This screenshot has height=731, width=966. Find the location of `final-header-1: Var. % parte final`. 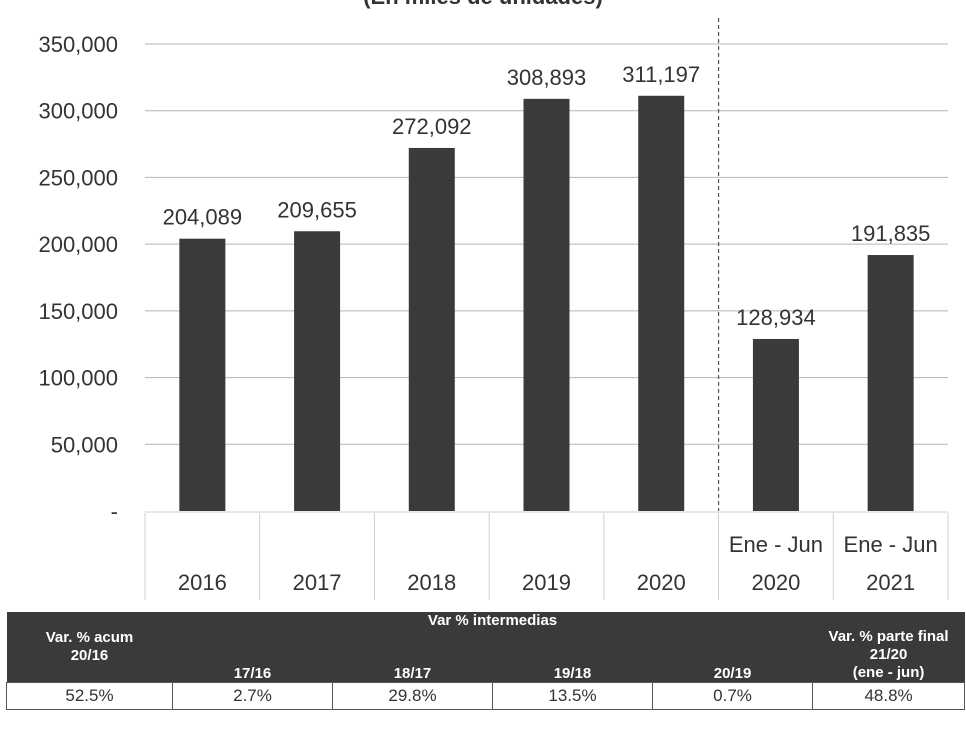

final-header-1: Var. % parte final is located at coordinates (888, 636).